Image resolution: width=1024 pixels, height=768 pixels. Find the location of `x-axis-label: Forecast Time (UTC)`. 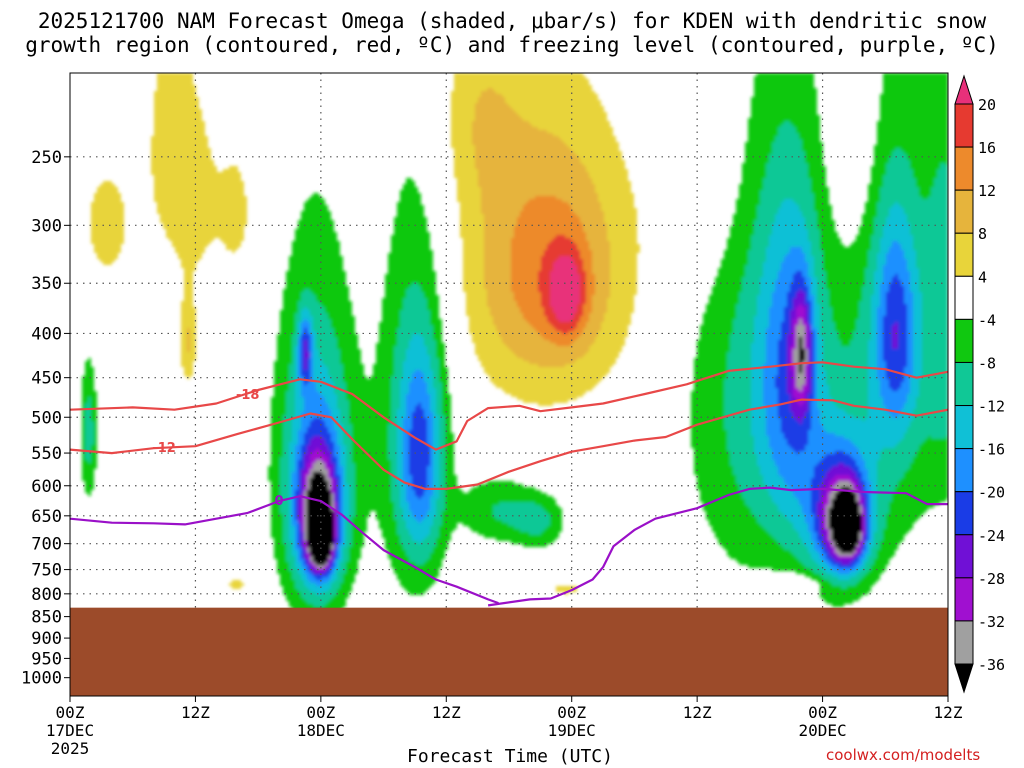

x-axis-label: Forecast Time (UTC) is located at coordinates (510, 756).